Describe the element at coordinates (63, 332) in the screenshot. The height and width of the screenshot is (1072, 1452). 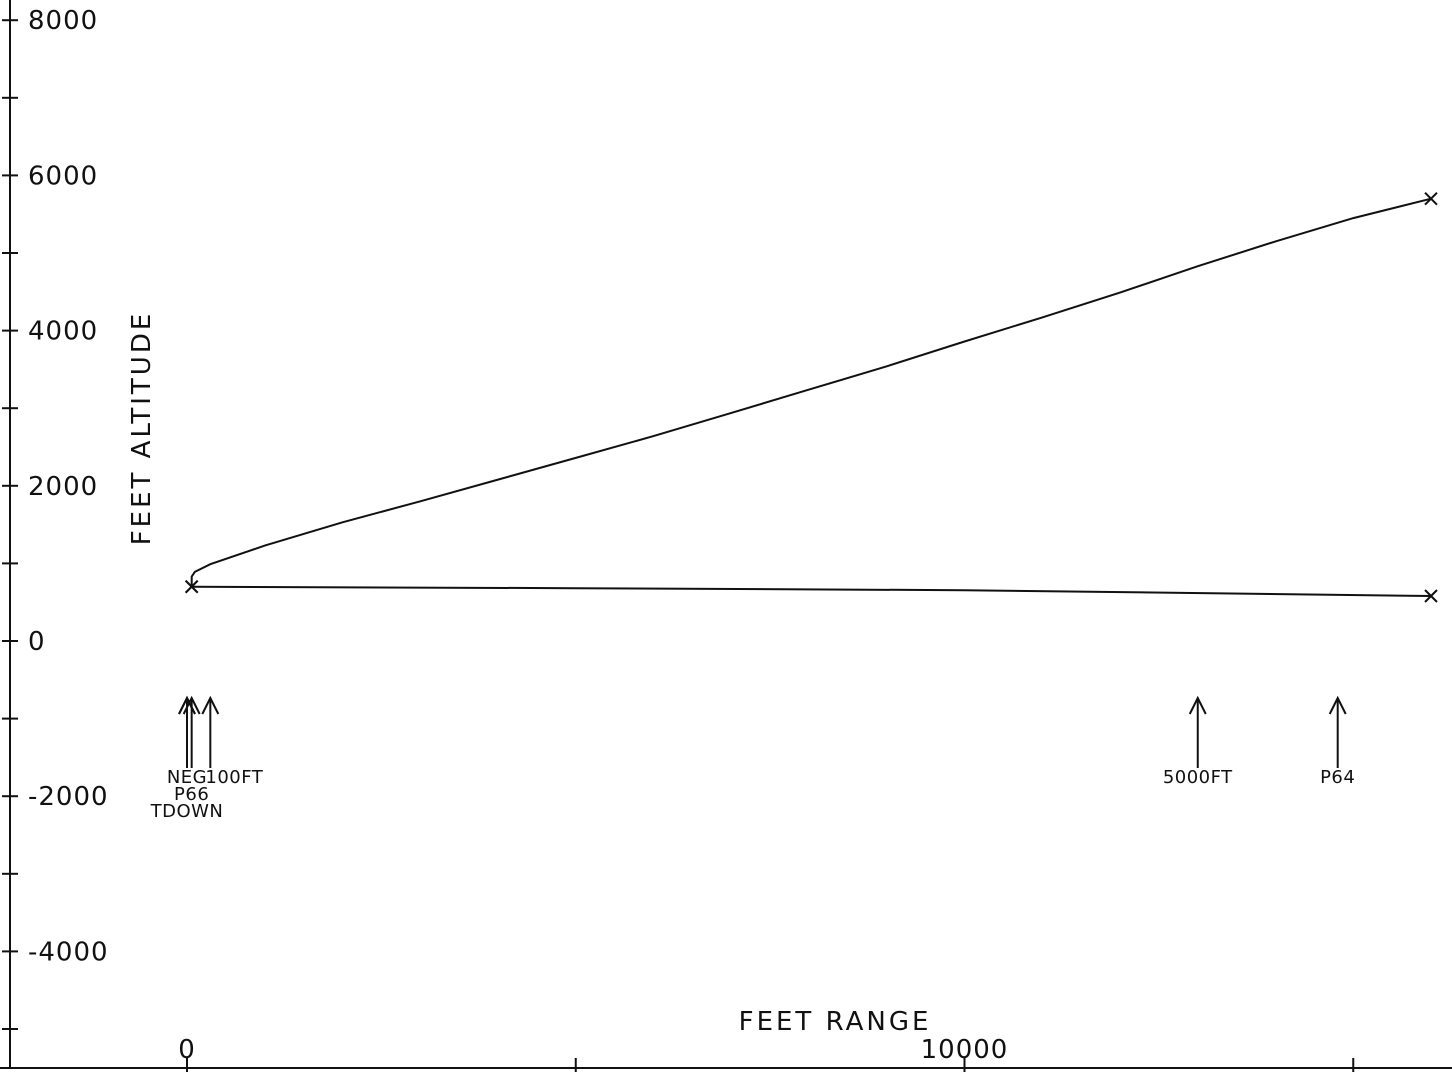
I see `y-tick-label: 4000` at that location.